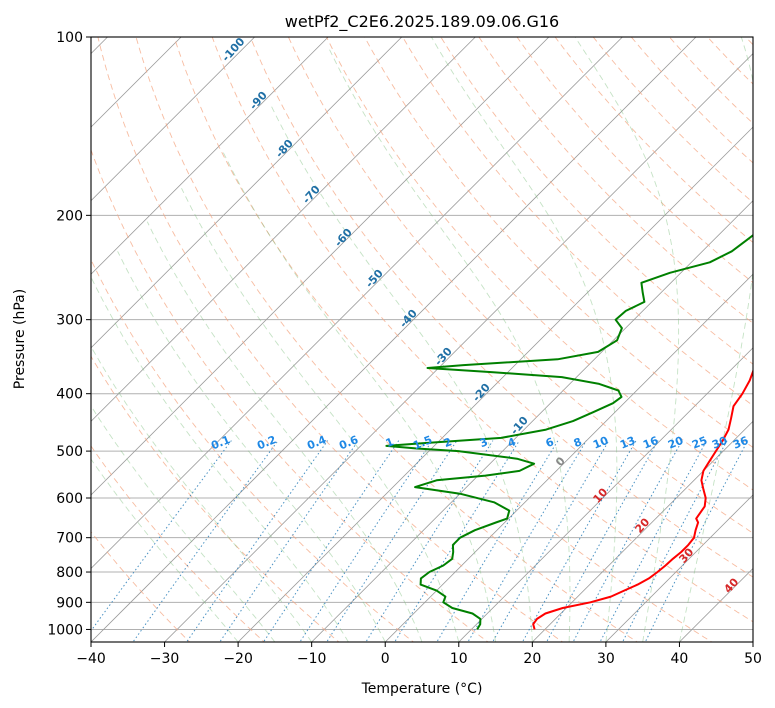 The height and width of the screenshot is (708, 775). What do you see at coordinates (65, 630) in the screenshot?
I see `y-tick-label: 1000` at bounding box center [65, 630].